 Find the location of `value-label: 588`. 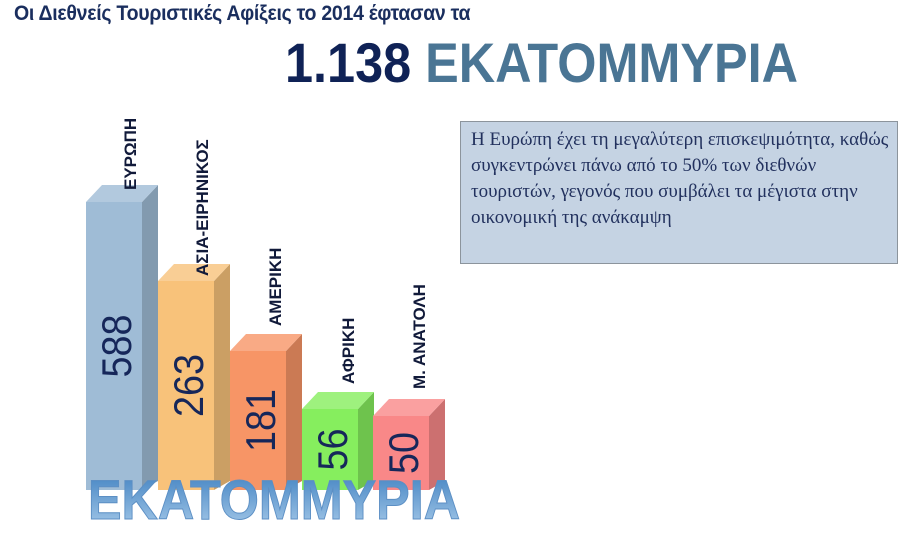

value-label: 588 is located at coordinates (116, 346).